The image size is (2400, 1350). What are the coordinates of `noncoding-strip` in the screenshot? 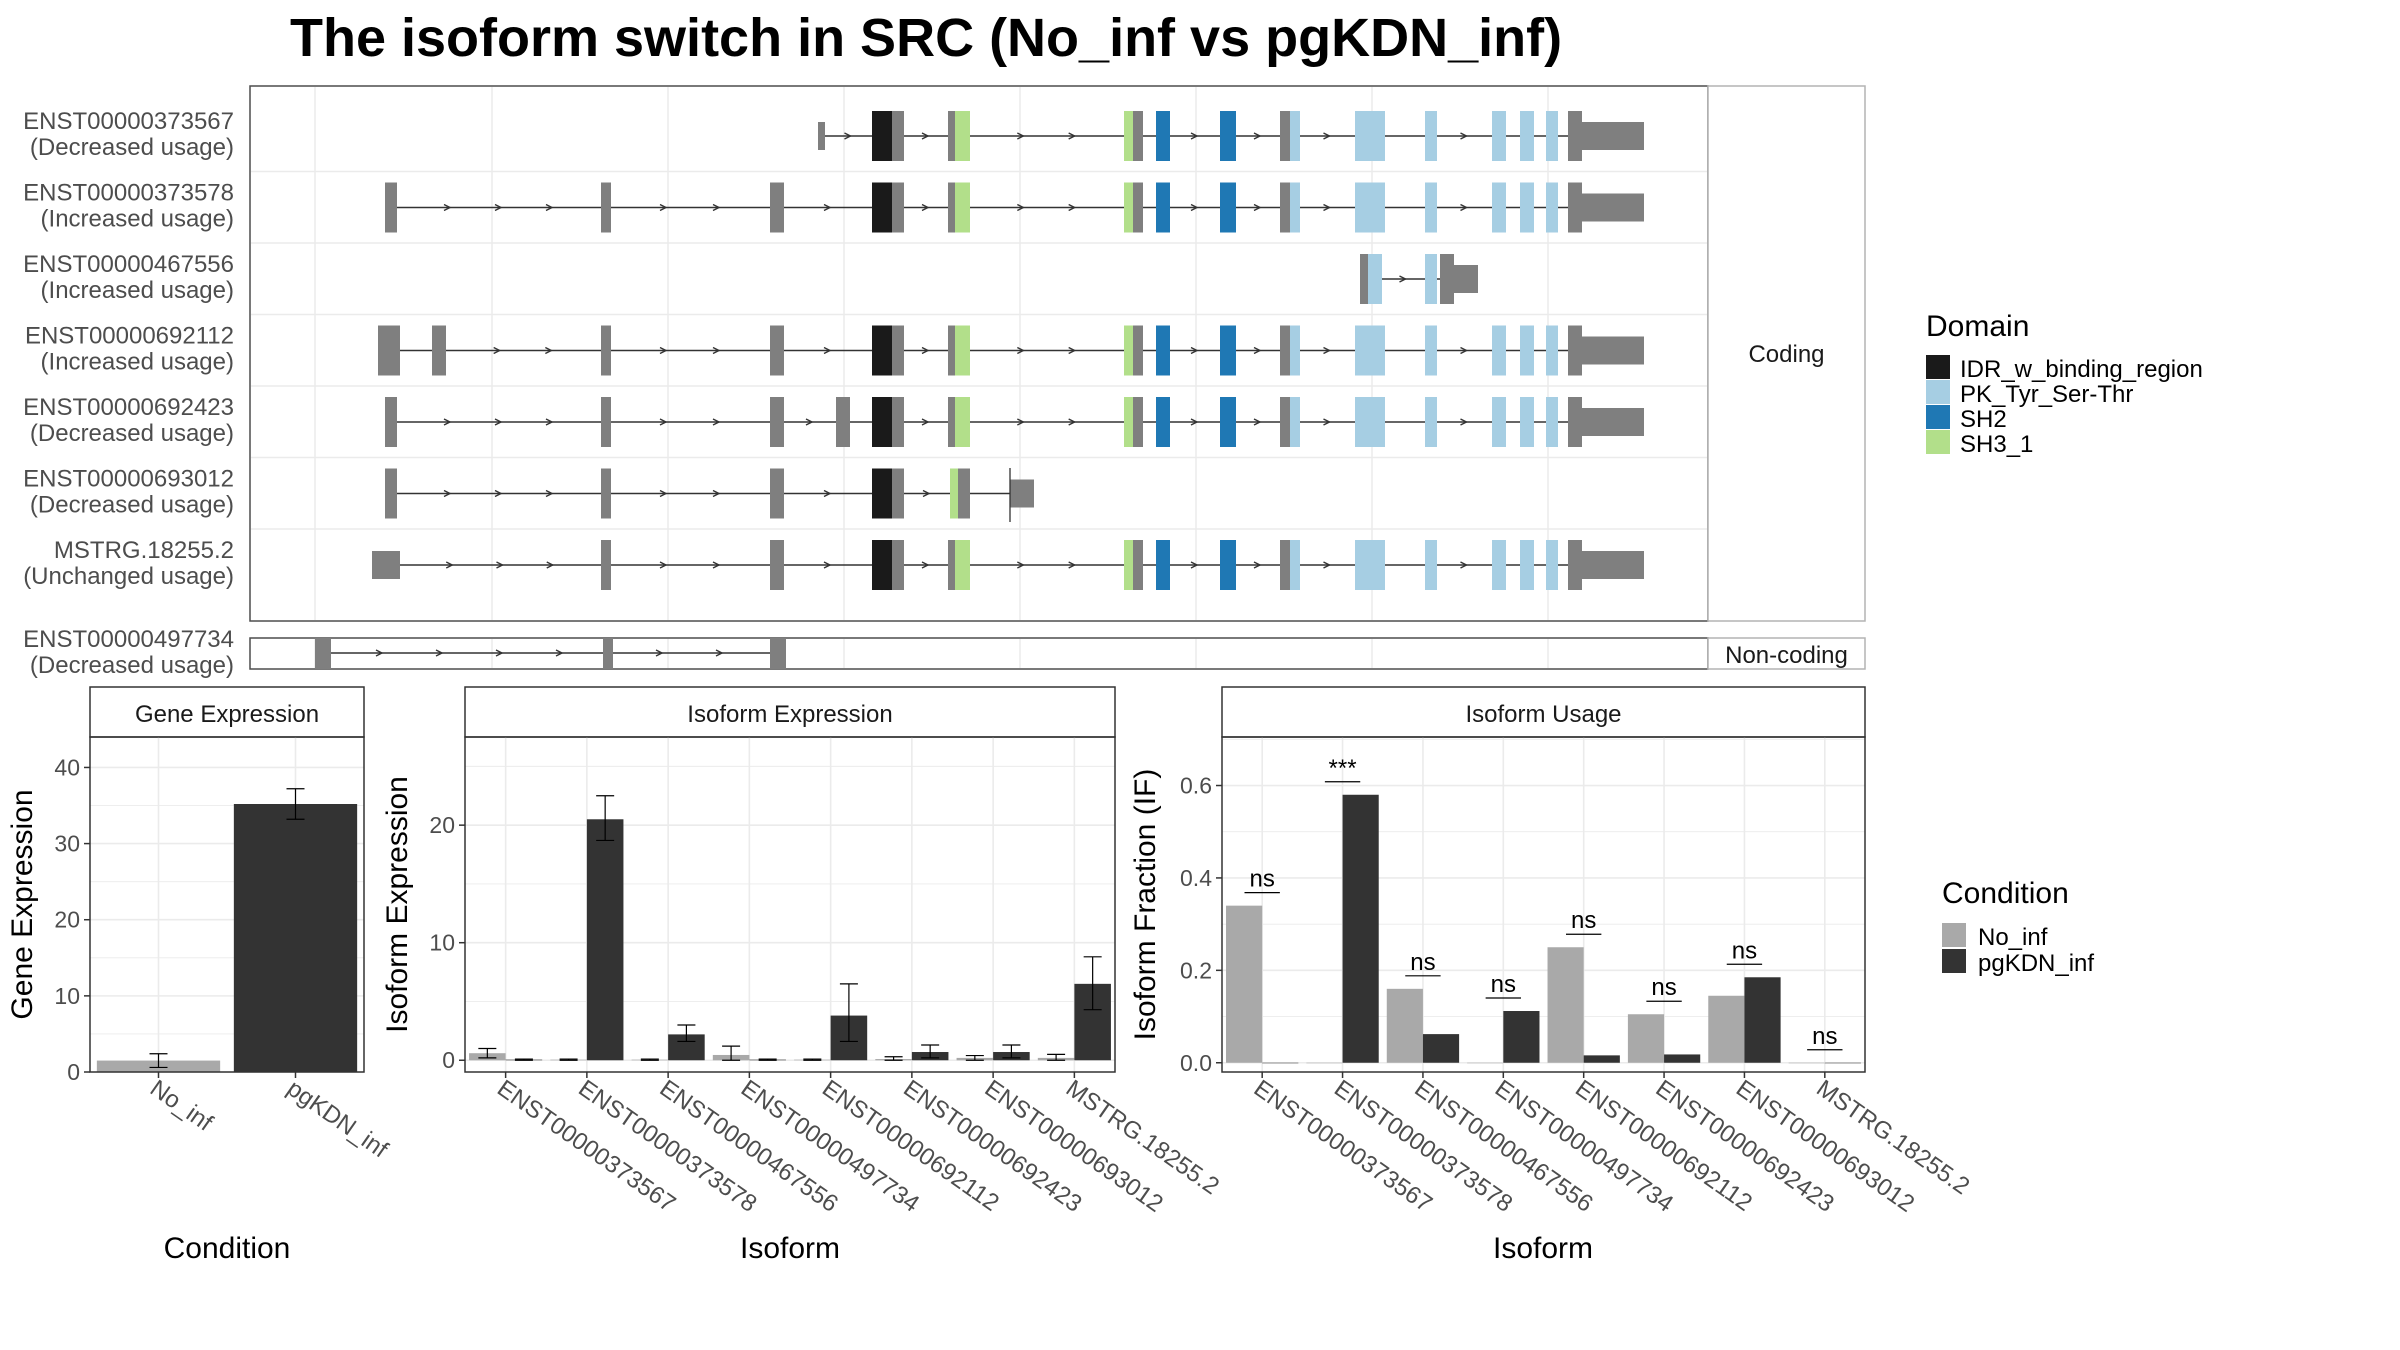 It's located at (1786, 653).